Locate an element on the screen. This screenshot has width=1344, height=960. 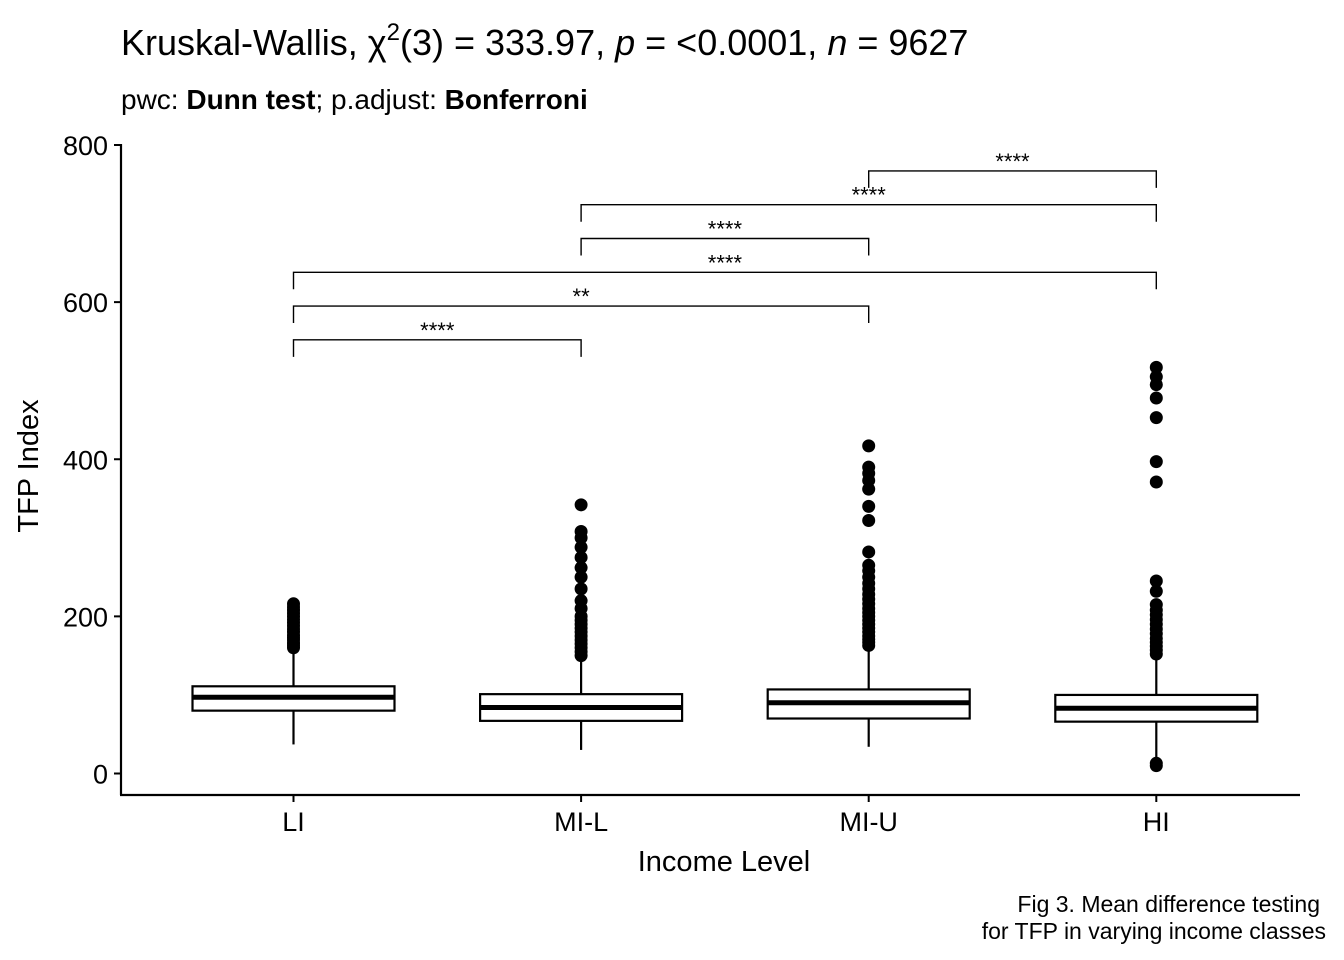
figure-caption-line-2: for TFP in varying income classes is located at coordinates (1154, 931).